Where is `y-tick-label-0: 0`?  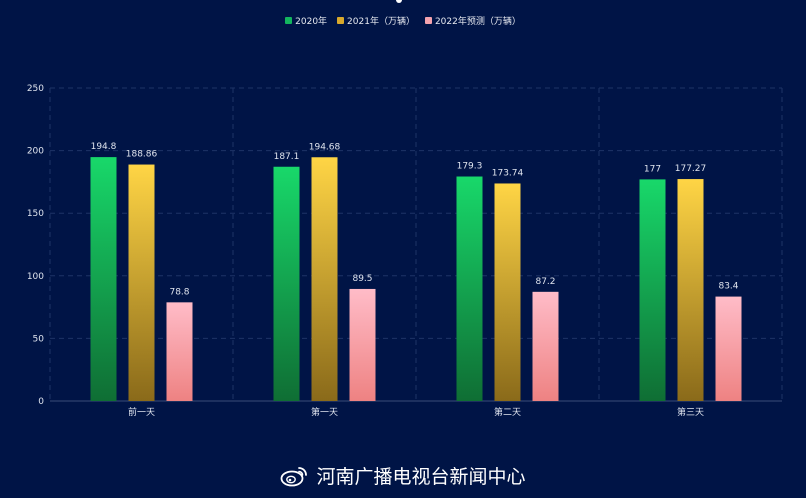 y-tick-label-0: 0 is located at coordinates (41, 402).